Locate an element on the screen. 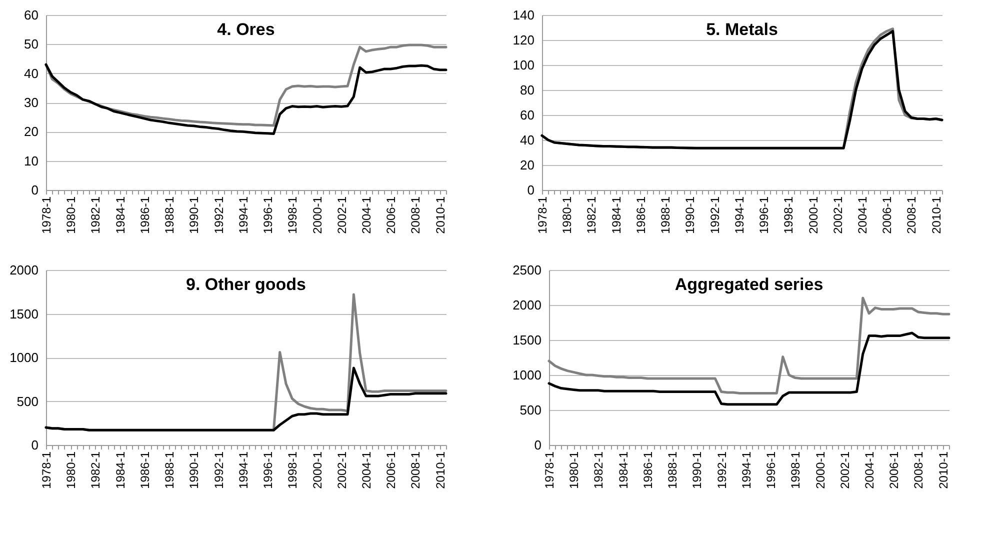  y-tick-label: 10 is located at coordinates (31, 160).